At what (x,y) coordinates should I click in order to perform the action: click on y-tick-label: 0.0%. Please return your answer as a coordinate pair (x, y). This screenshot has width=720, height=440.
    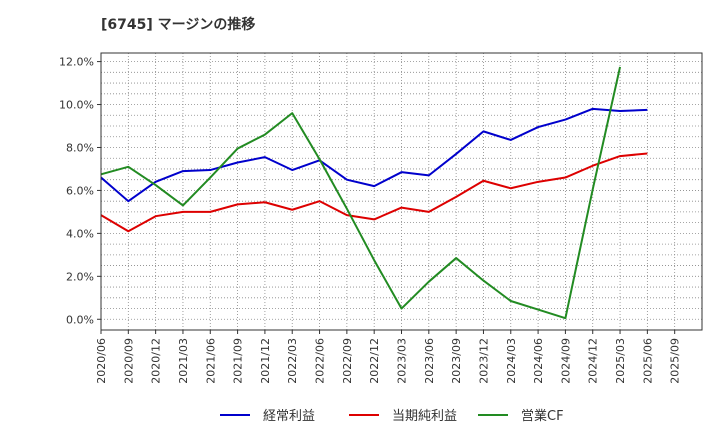
    Looking at the image, I should click on (80, 319).